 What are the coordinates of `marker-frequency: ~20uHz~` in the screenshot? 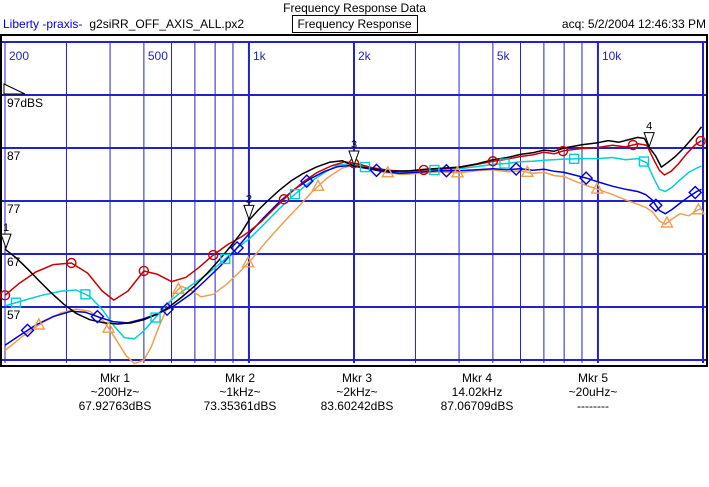 It's located at (593, 392).